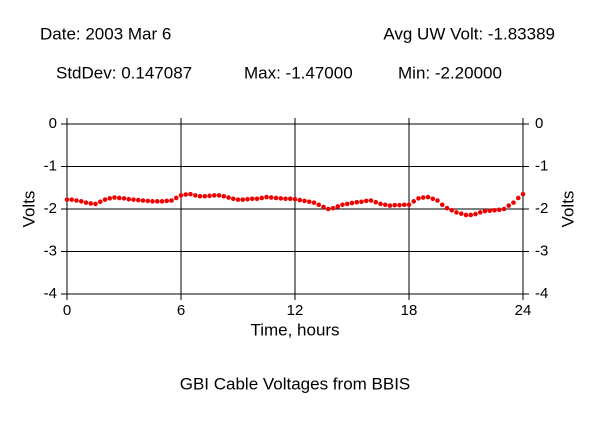 The image size is (596, 422). I want to click on annotation: Min: -2.20000, so click(450, 72).